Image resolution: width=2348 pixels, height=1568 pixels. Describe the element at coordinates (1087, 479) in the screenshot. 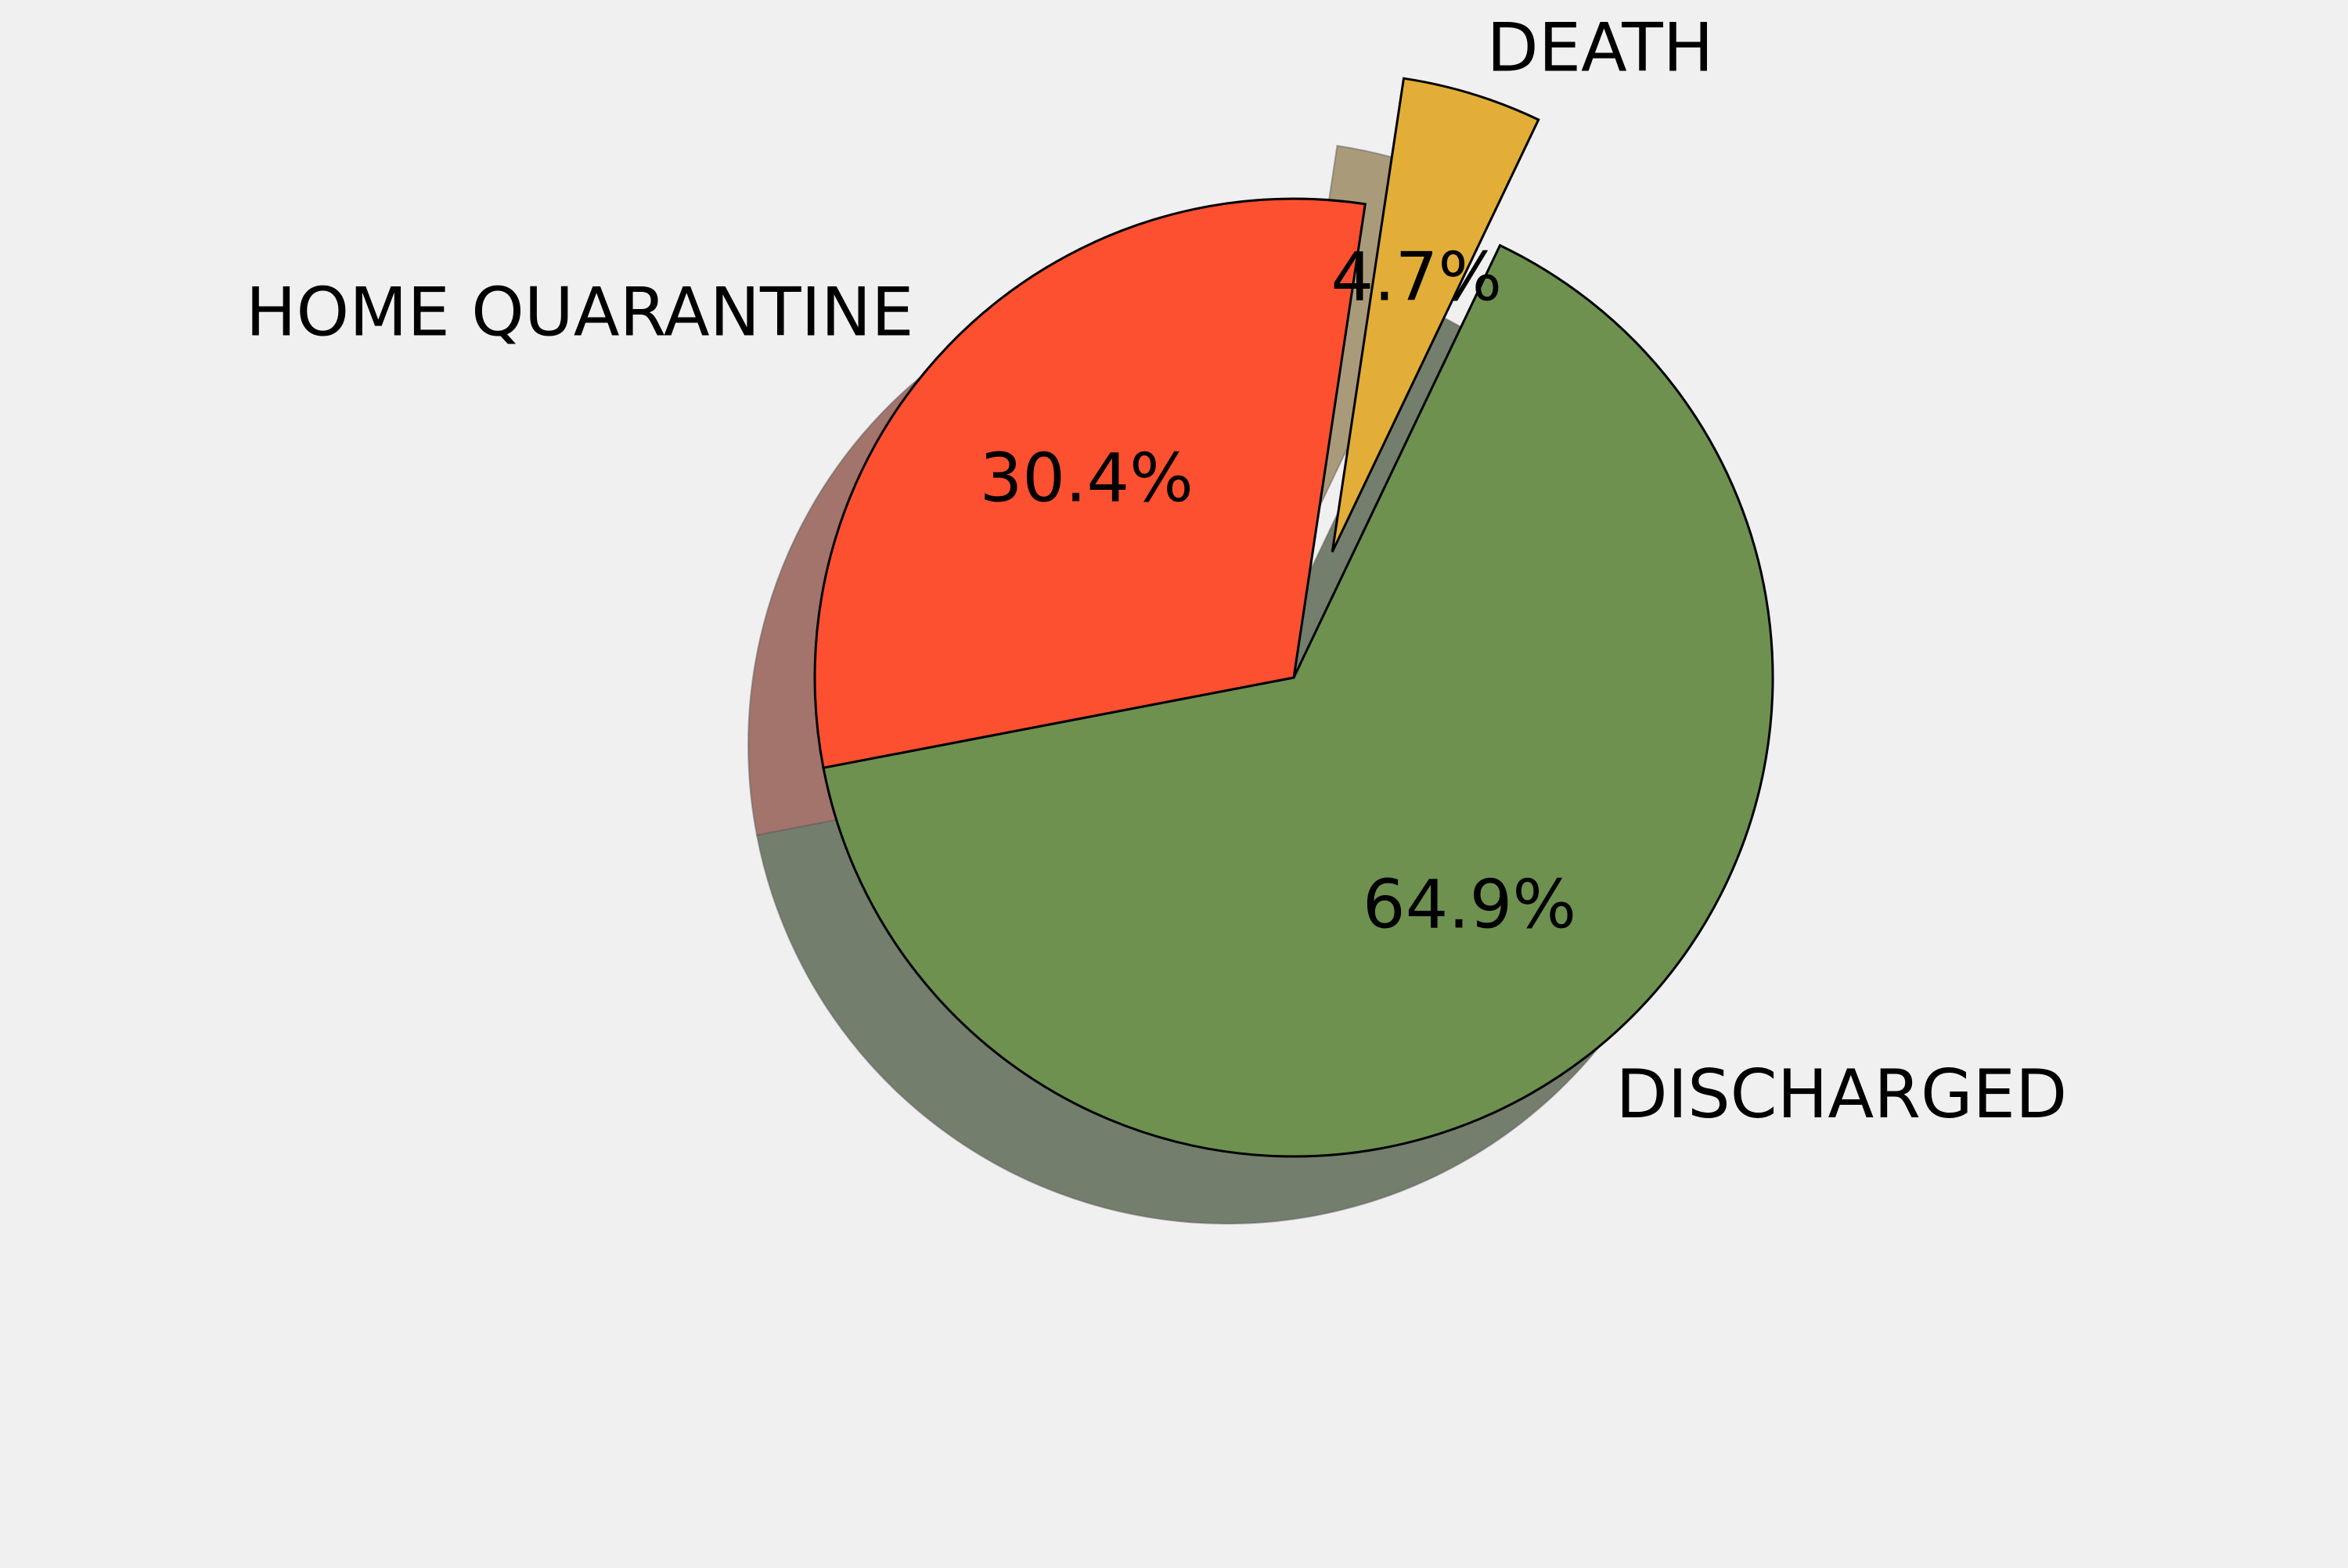

I see `pie-pct-label-home-quarantine: 30.4%` at that location.